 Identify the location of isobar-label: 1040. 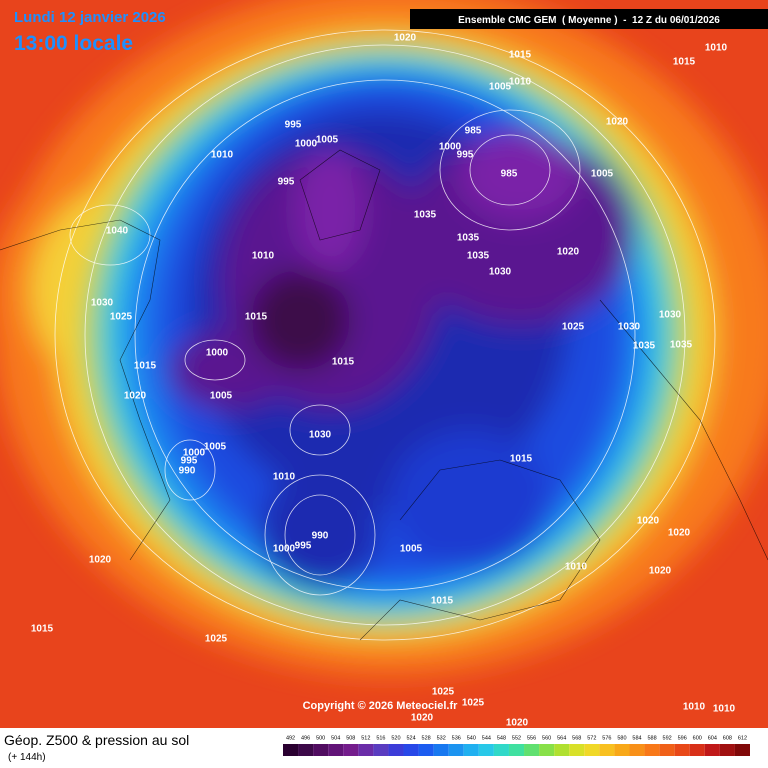
(117, 231).